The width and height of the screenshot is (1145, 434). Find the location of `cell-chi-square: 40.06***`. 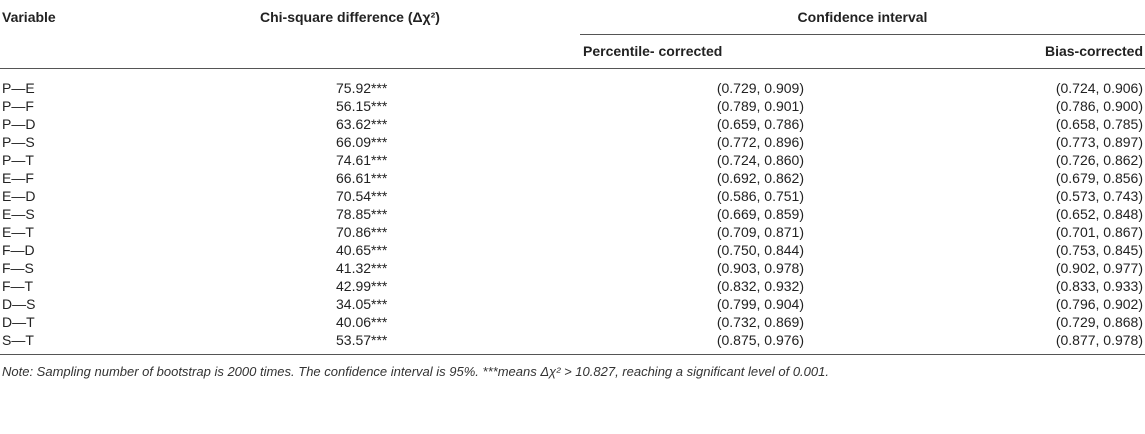

cell-chi-square: 40.06*** is located at coordinates (362, 322).